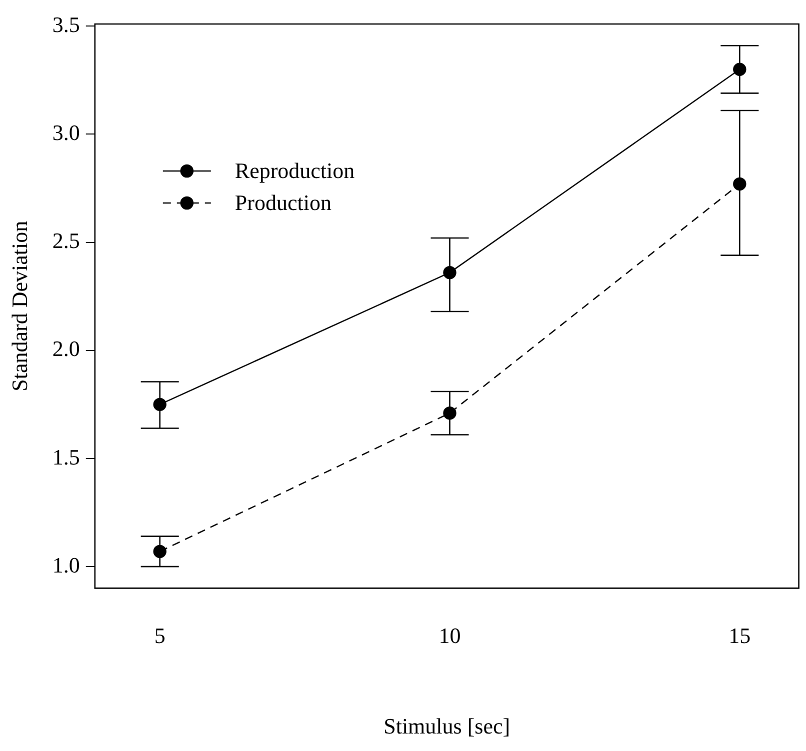 Image resolution: width=806 pixels, height=751 pixels. What do you see at coordinates (160, 635) in the screenshot?
I see `x-tick-label: 5` at bounding box center [160, 635].